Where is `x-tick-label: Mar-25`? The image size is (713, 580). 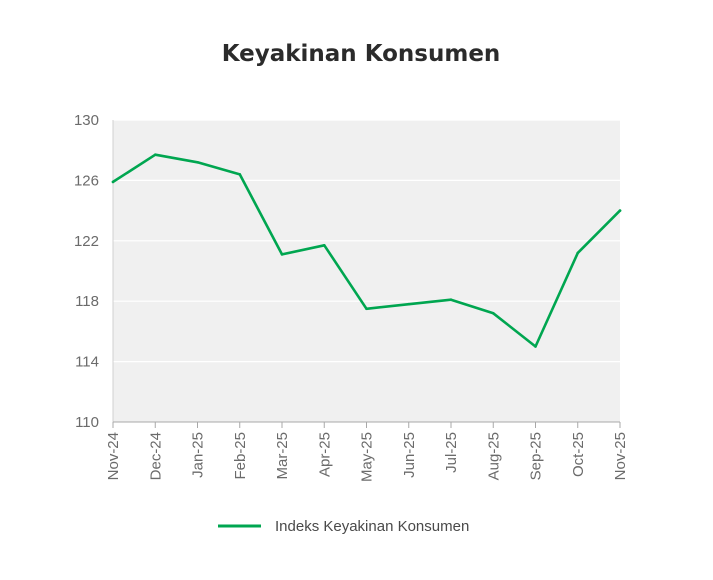
x-tick-label: Mar-25 is located at coordinates (282, 456).